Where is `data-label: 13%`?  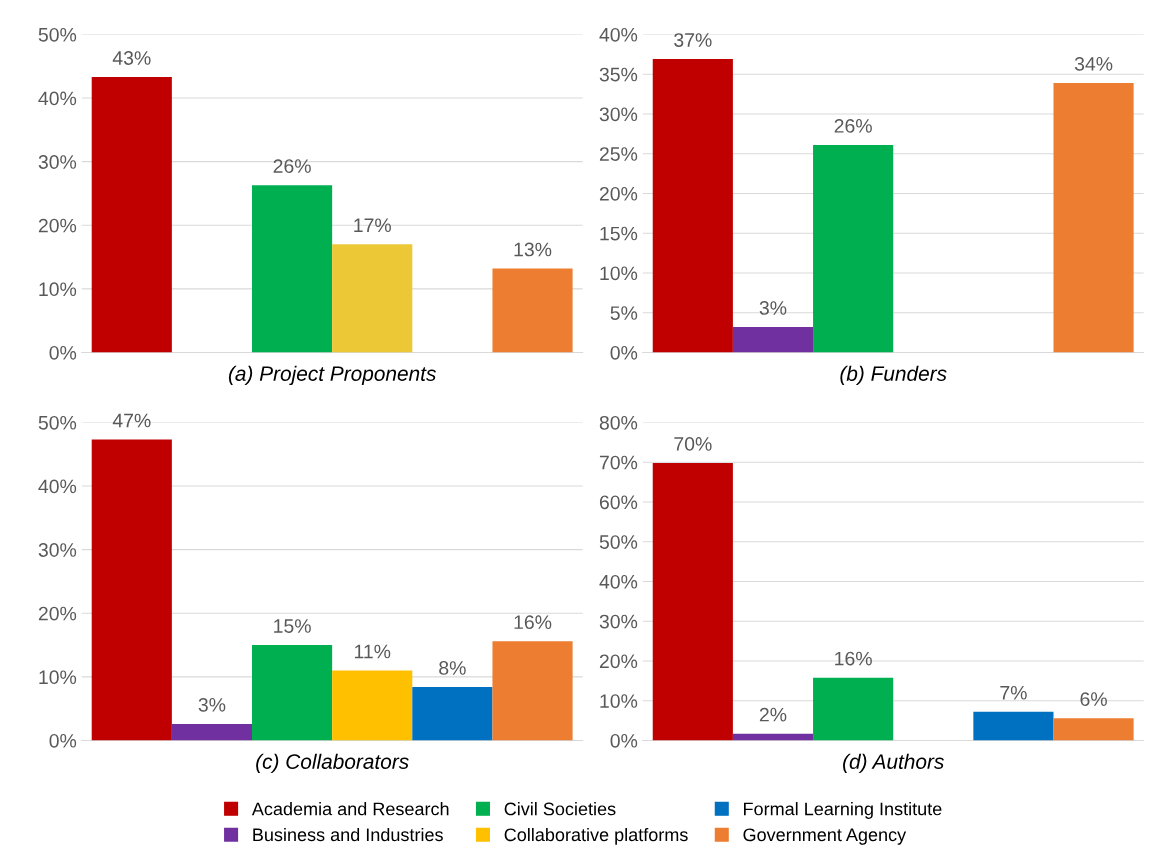
data-label: 13% is located at coordinates (533, 249).